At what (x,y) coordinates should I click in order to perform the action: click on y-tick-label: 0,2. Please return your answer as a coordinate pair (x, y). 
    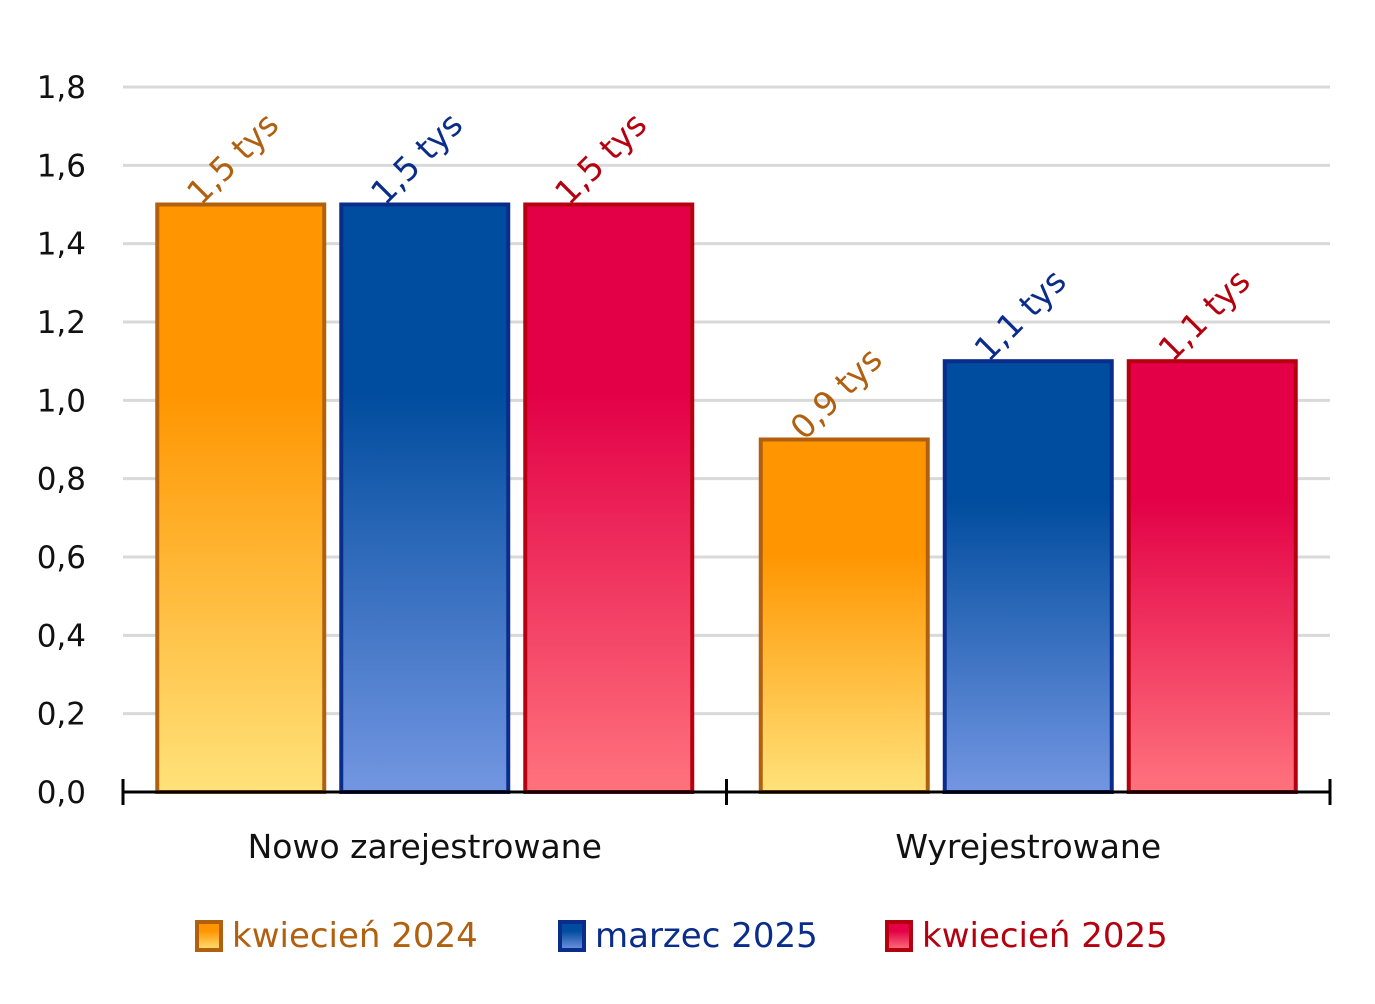
    Looking at the image, I should click on (61, 715).